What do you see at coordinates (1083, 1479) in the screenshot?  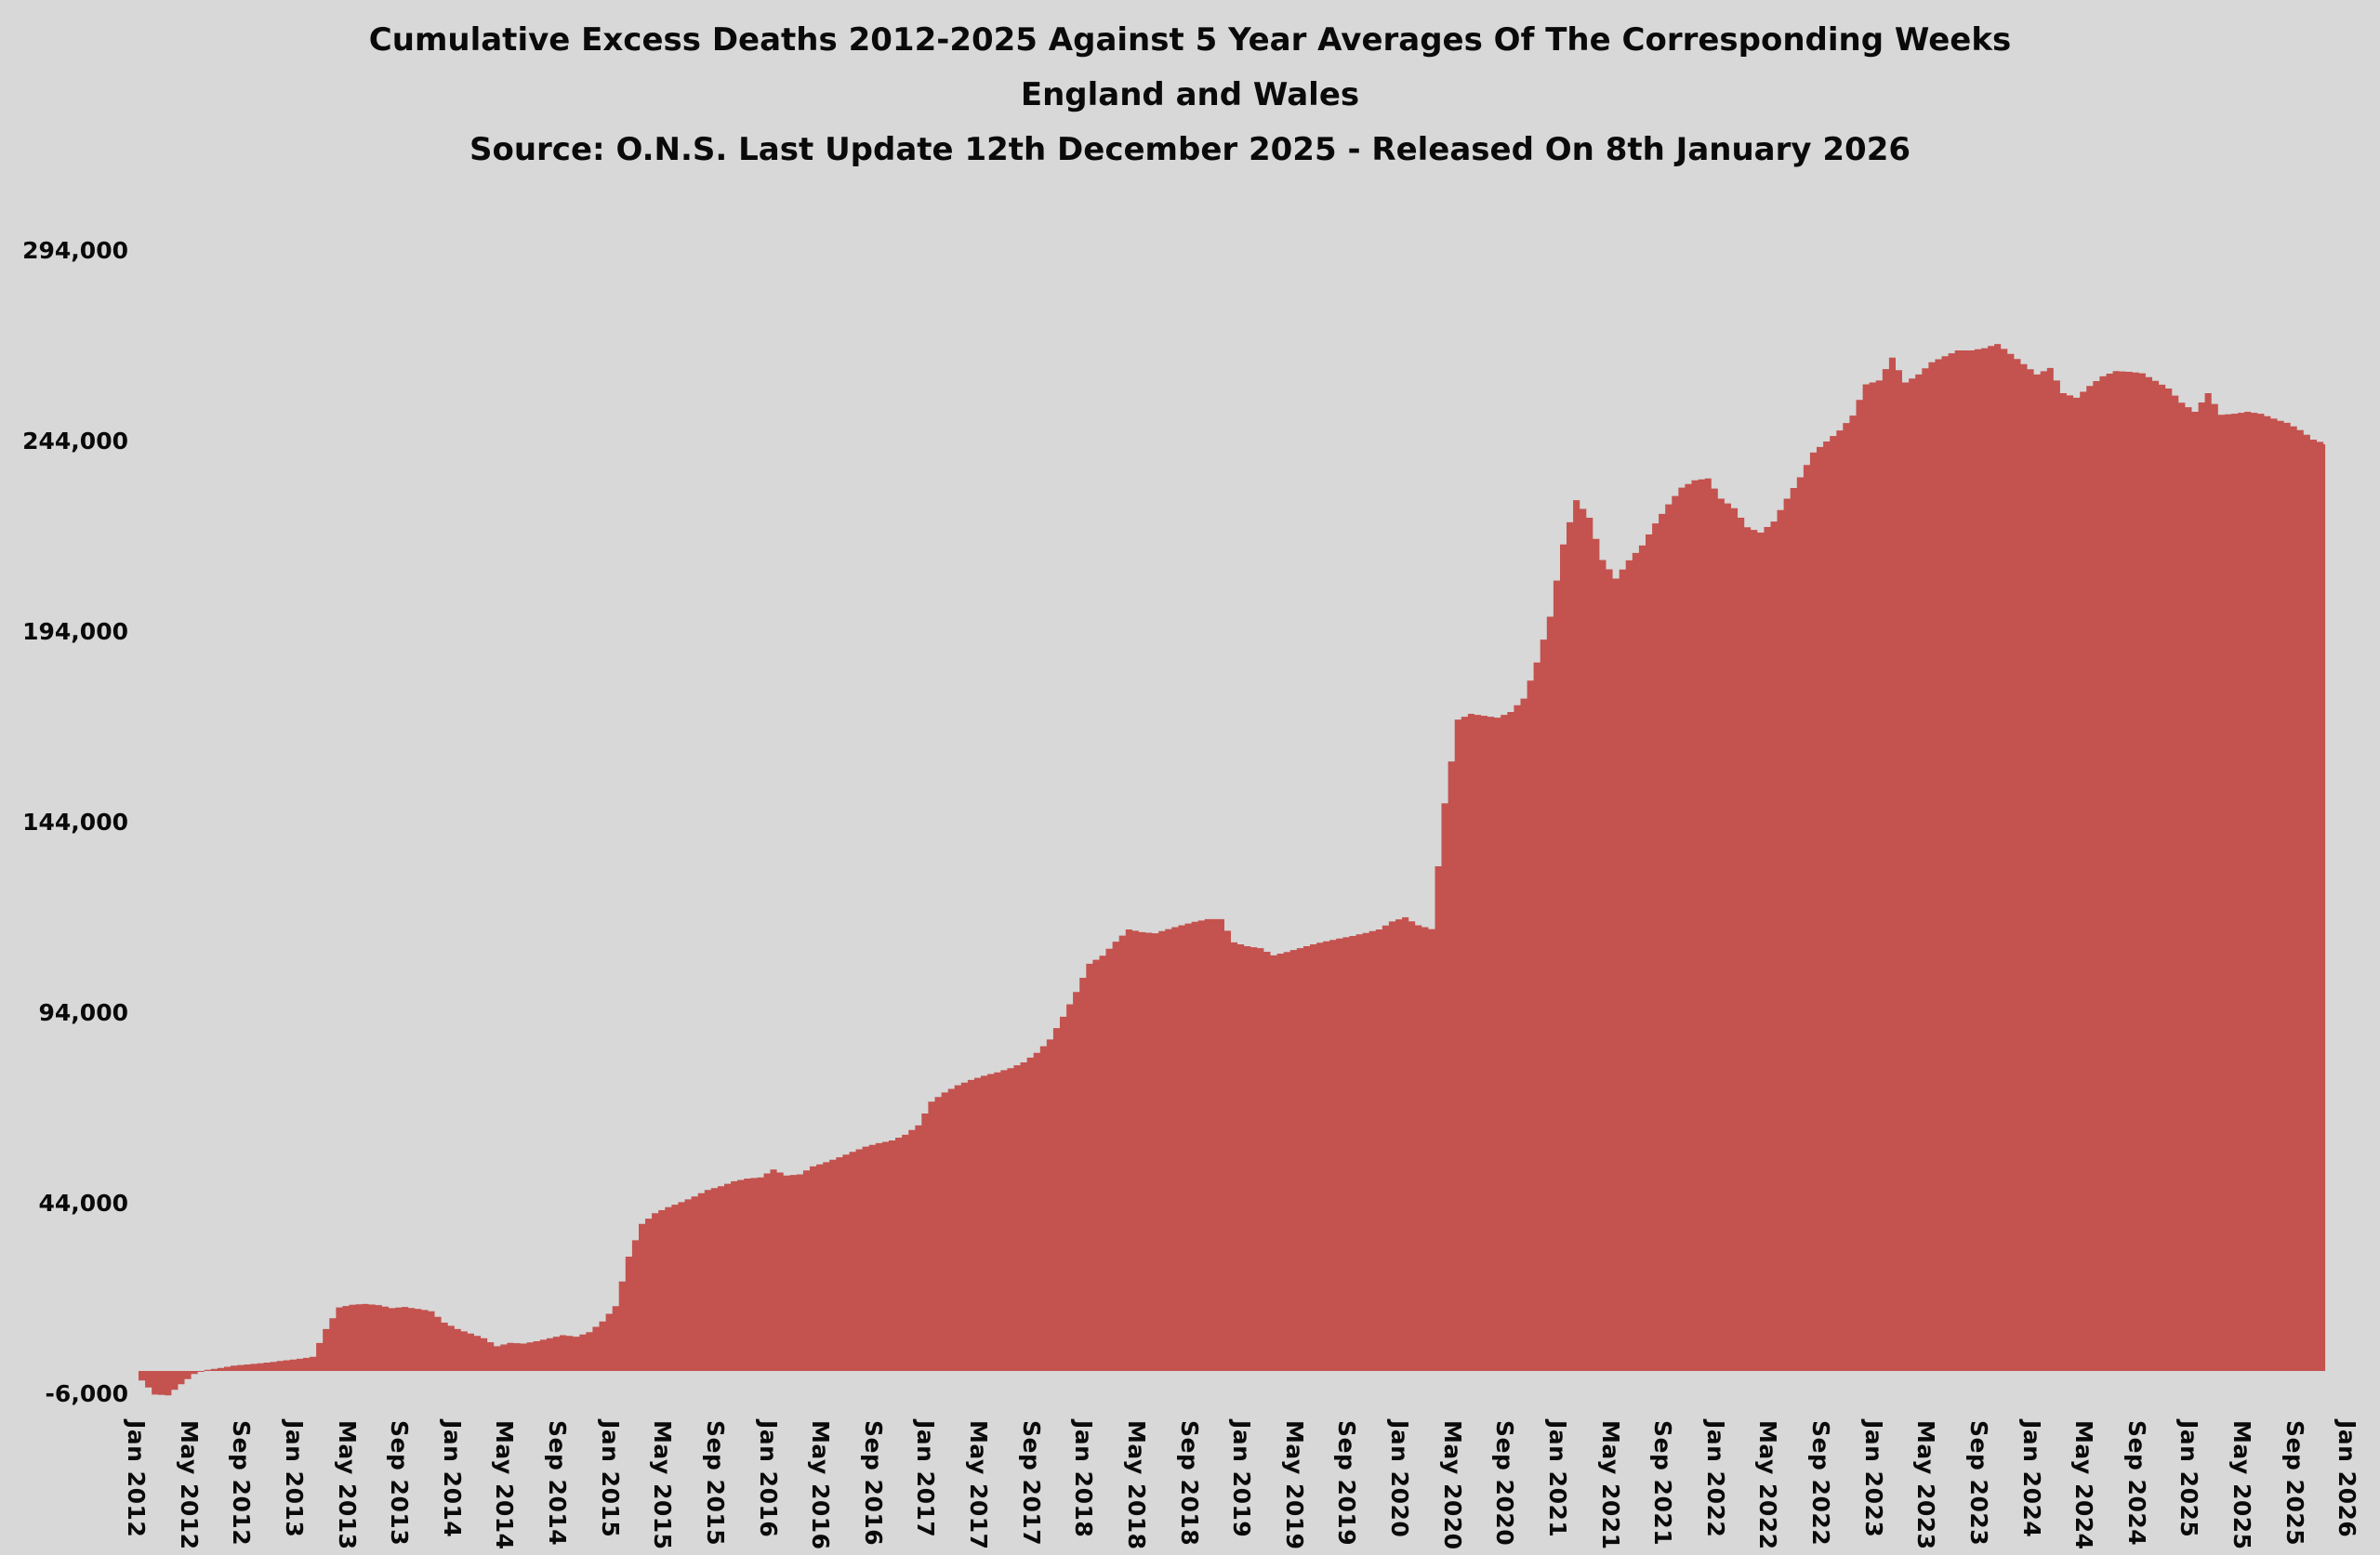 I see `x-axis-label: Jan 2018` at bounding box center [1083, 1479].